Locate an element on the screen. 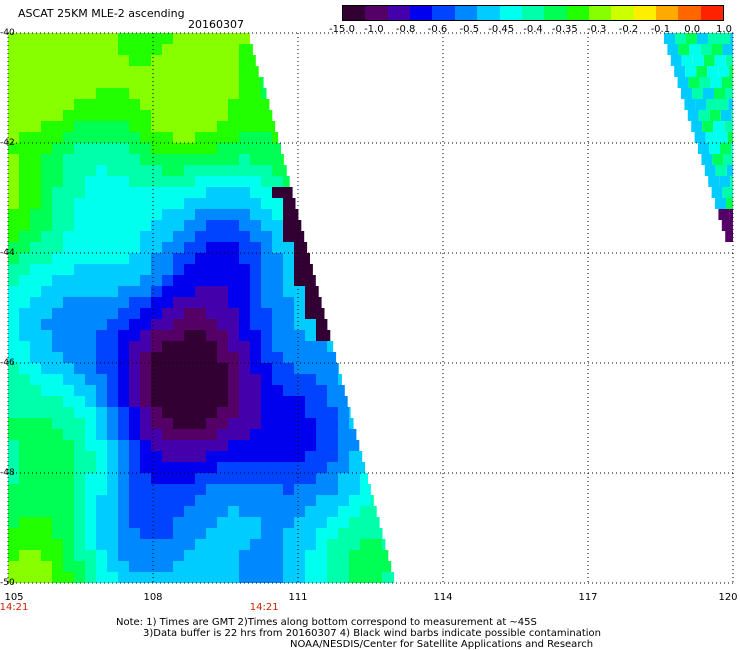  colorbar-tick-label: 1.0 is located at coordinates (724, 29).